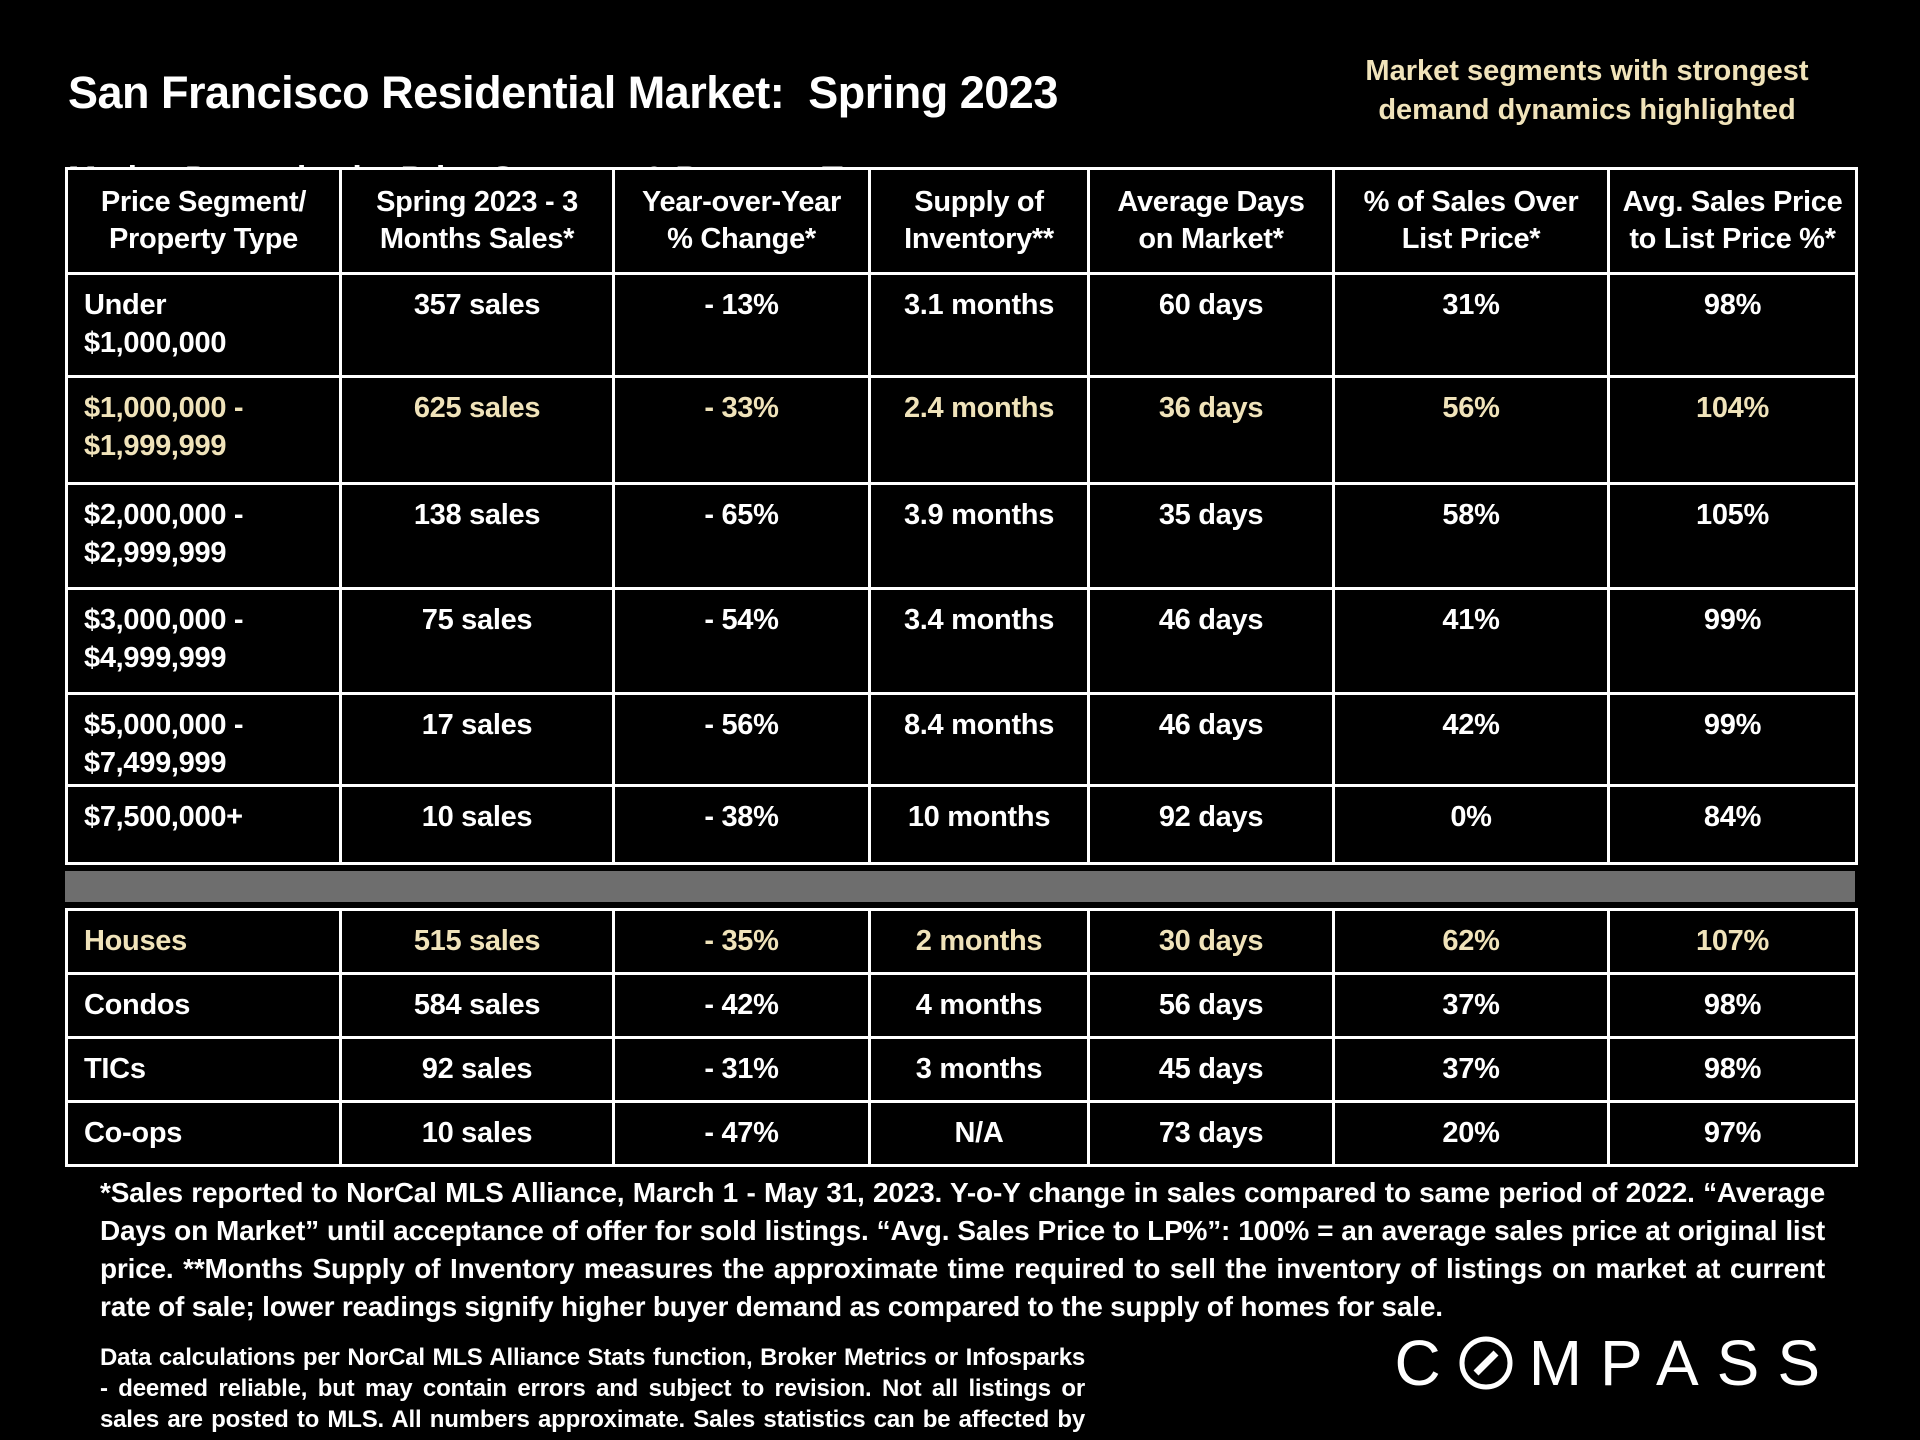  I want to click on table-cell: 0%, so click(1471, 824).